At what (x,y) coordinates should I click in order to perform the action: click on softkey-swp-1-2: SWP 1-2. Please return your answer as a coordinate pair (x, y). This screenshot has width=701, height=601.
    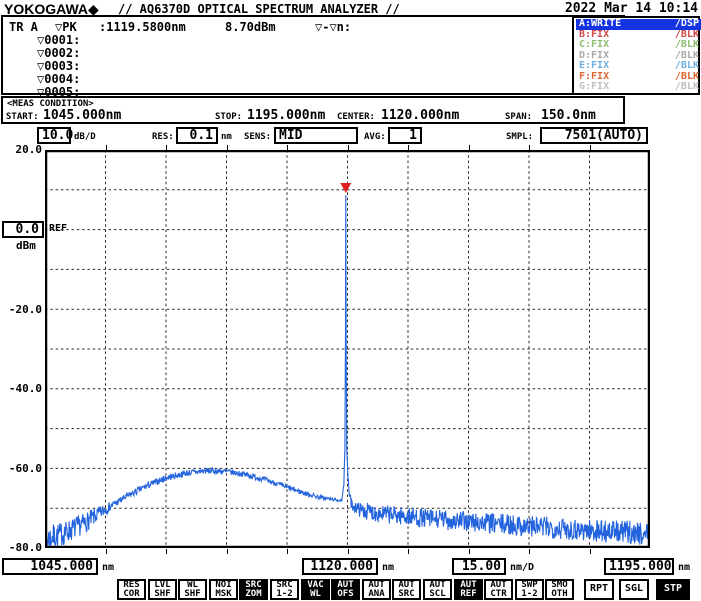
    Looking at the image, I should click on (529, 589).